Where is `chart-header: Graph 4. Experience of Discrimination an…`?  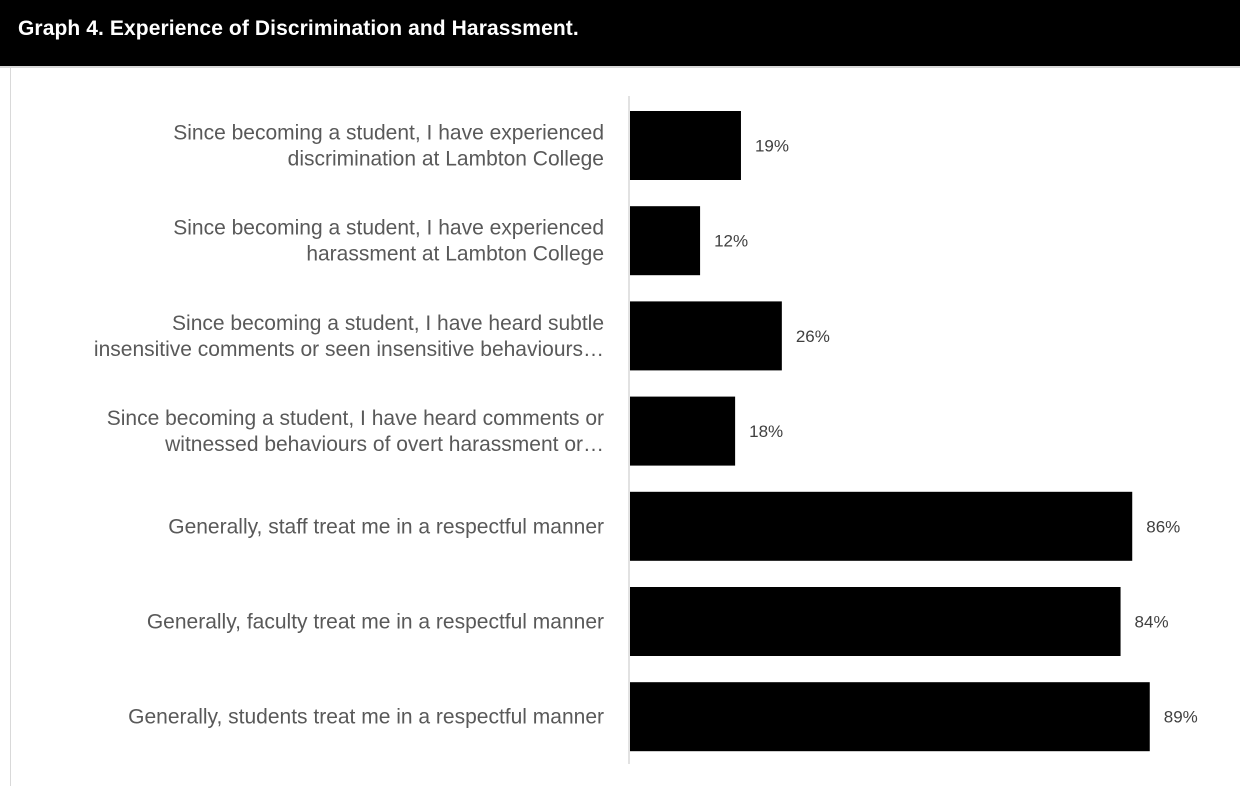 chart-header: Graph 4. Experience of Discrimination an… is located at coordinates (620, 34).